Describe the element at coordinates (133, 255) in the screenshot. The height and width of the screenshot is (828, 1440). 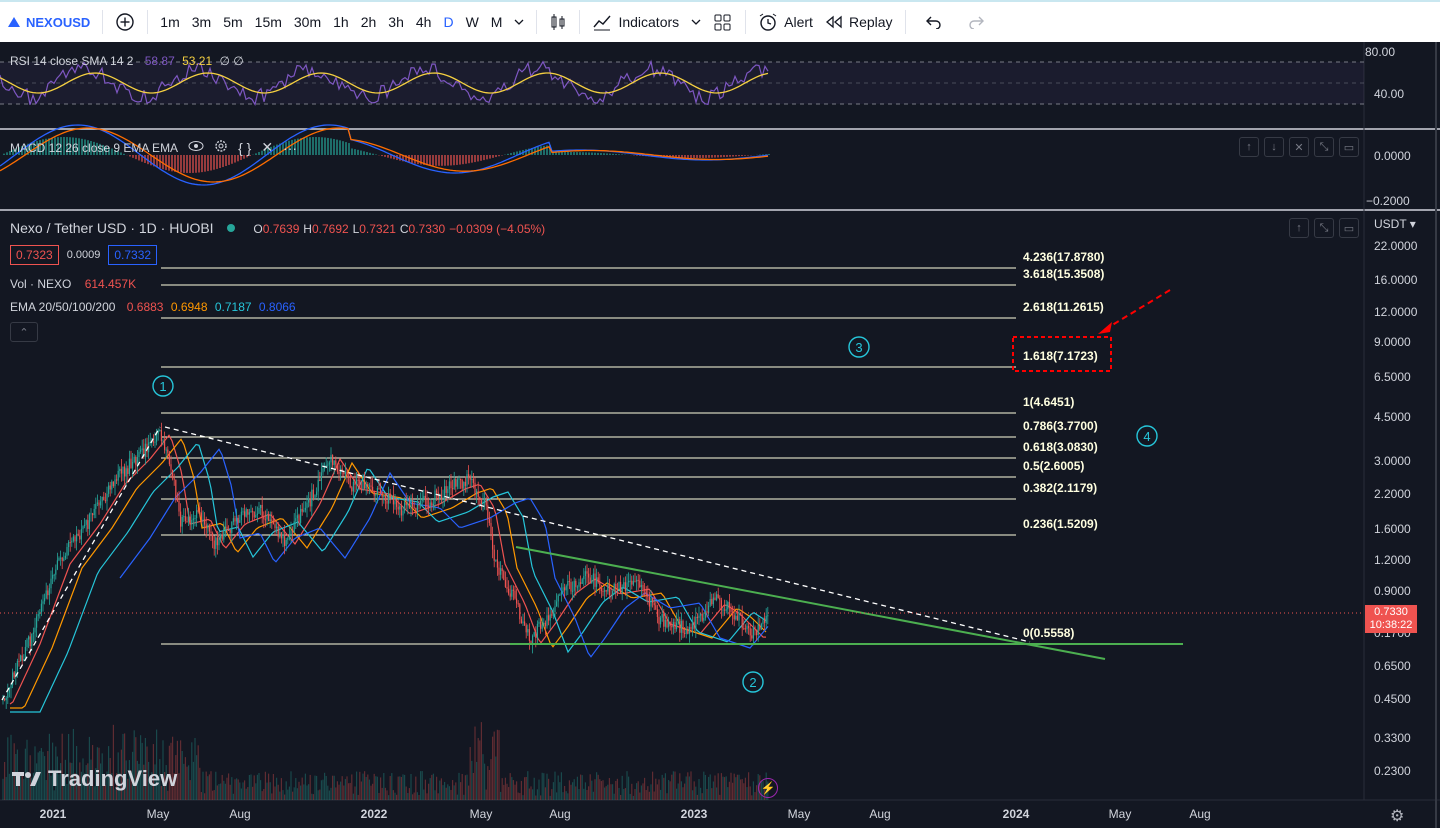
I see `buy-price-button: 0.7332` at that location.